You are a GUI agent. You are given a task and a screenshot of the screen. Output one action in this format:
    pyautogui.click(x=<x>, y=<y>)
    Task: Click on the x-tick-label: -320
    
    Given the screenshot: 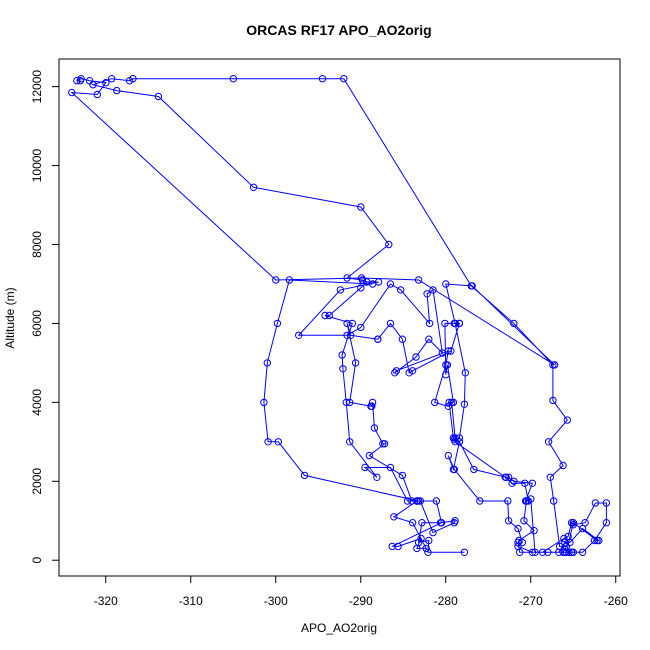 What is the action you would take?
    pyautogui.click(x=106, y=601)
    